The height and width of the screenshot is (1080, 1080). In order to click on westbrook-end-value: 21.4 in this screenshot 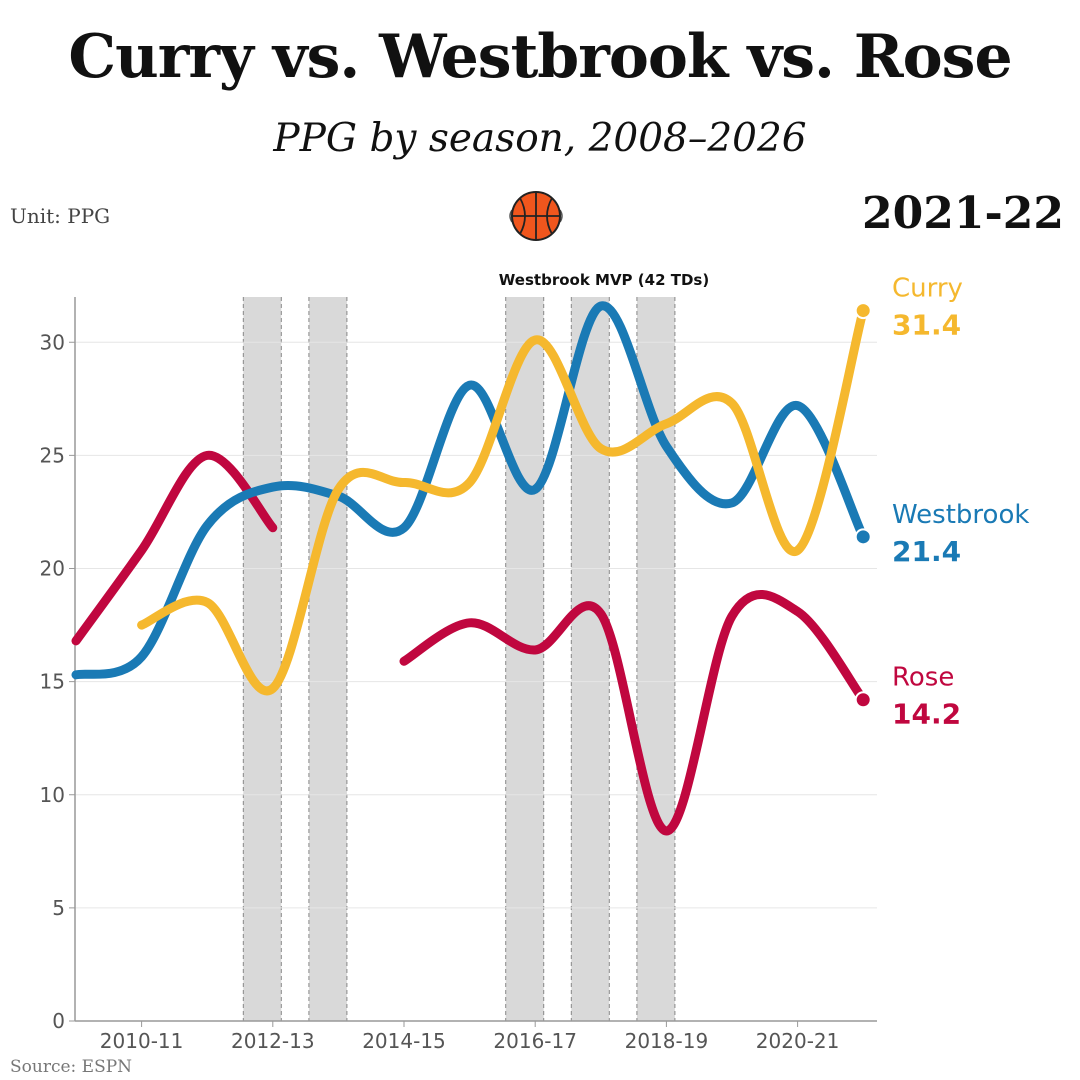, I will do `click(926, 551)`.